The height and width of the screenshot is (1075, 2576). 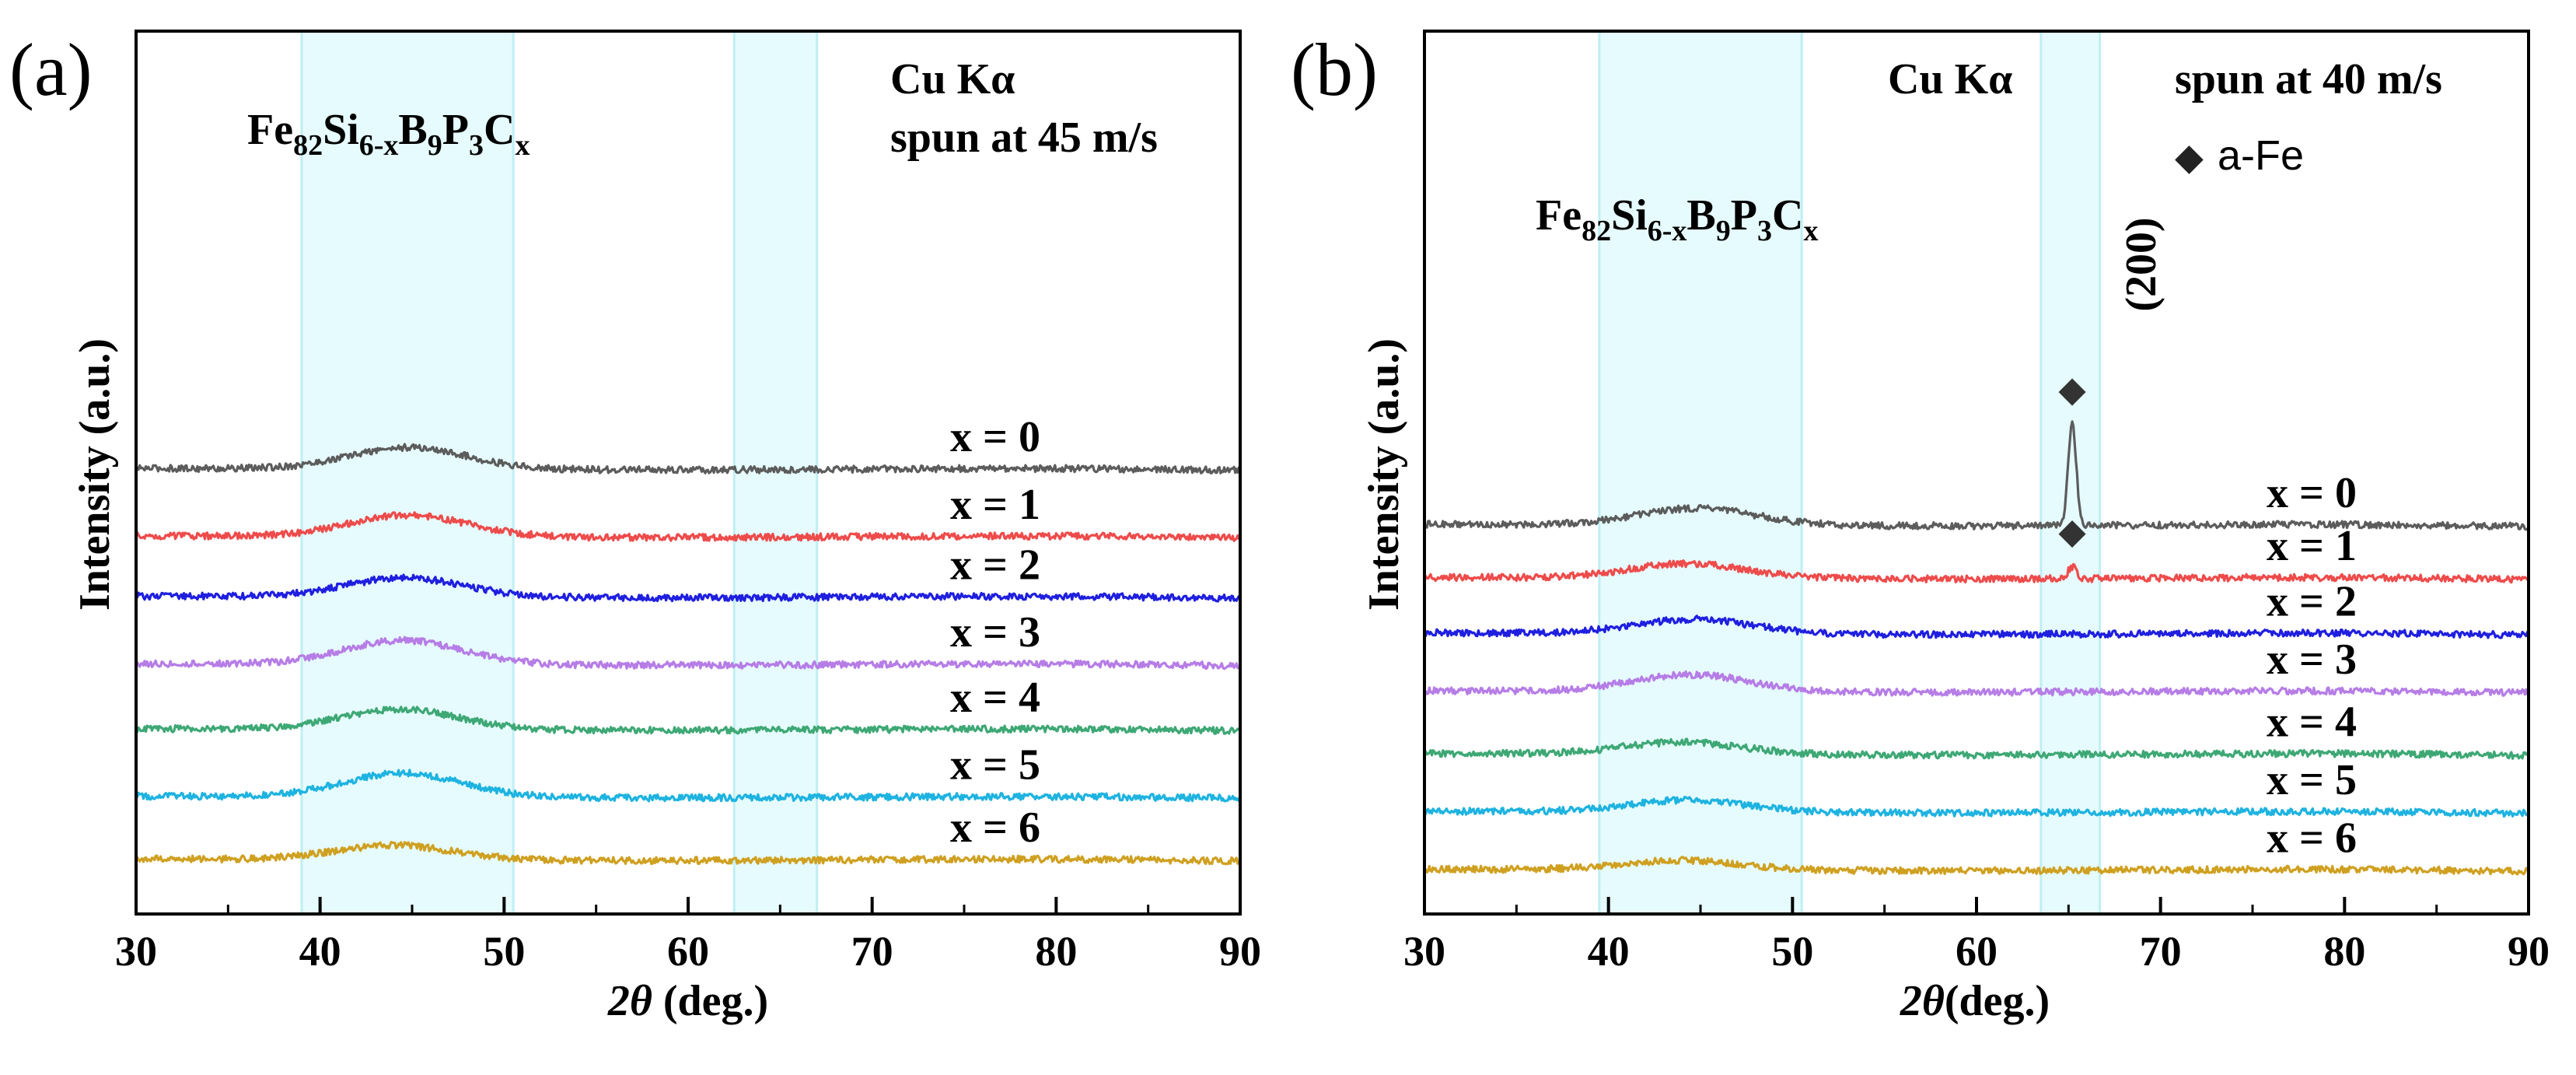 I want to click on peak-markers-b: ◆◆, so click(x=2072, y=460).